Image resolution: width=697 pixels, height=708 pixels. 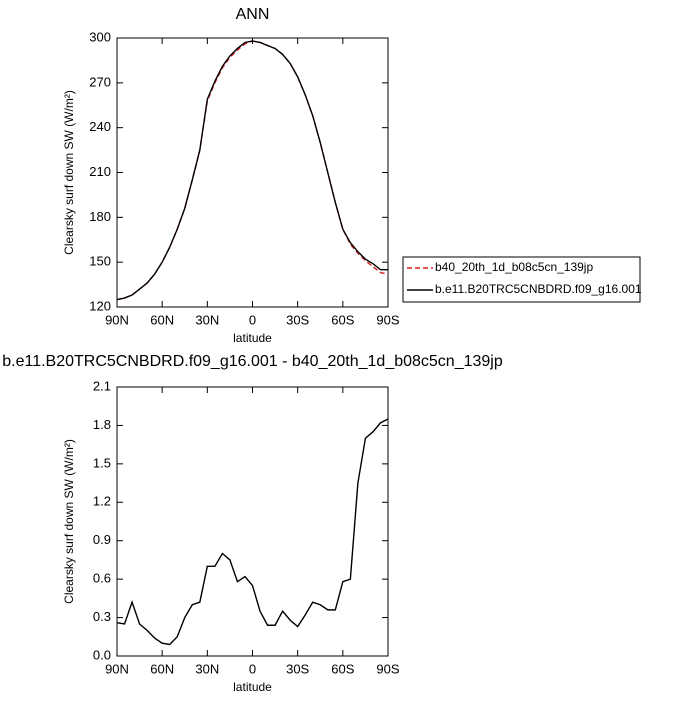 What do you see at coordinates (100, 171) in the screenshot?
I see `y-tick-label: 210` at bounding box center [100, 171].